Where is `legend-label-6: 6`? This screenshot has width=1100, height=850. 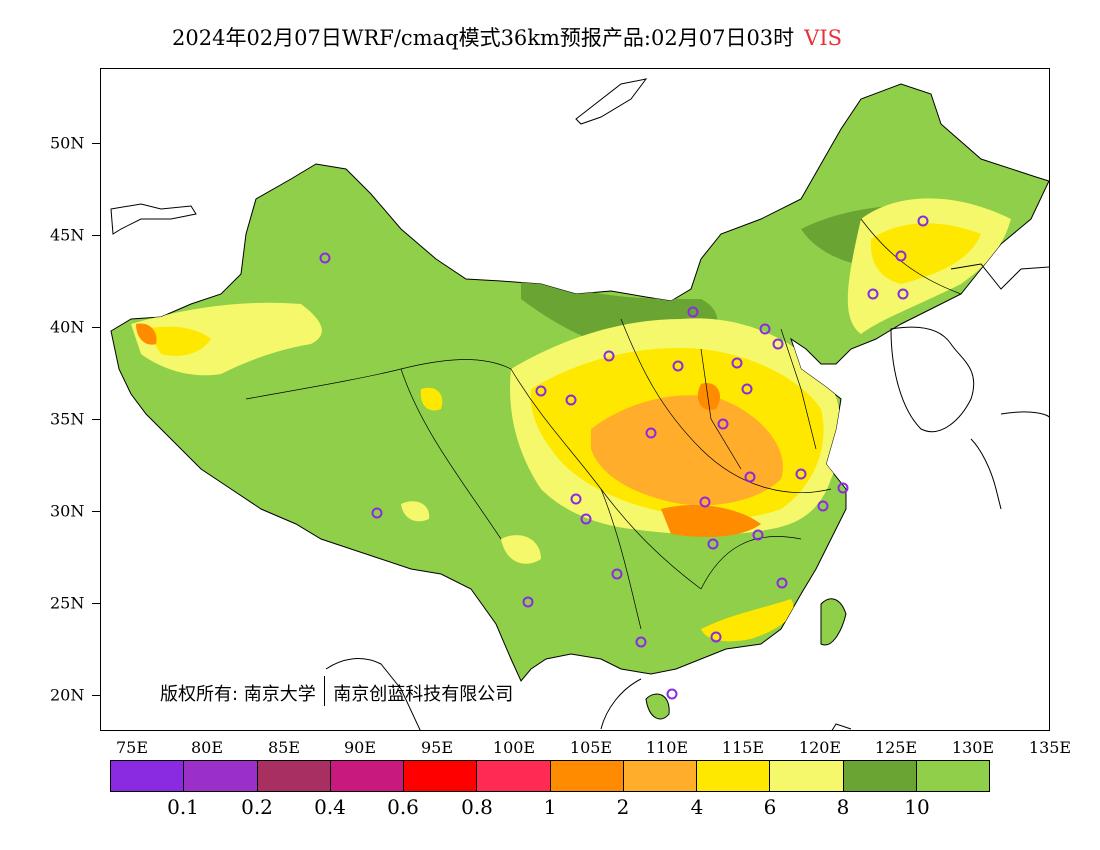 legend-label-6: 6 is located at coordinates (770, 807).